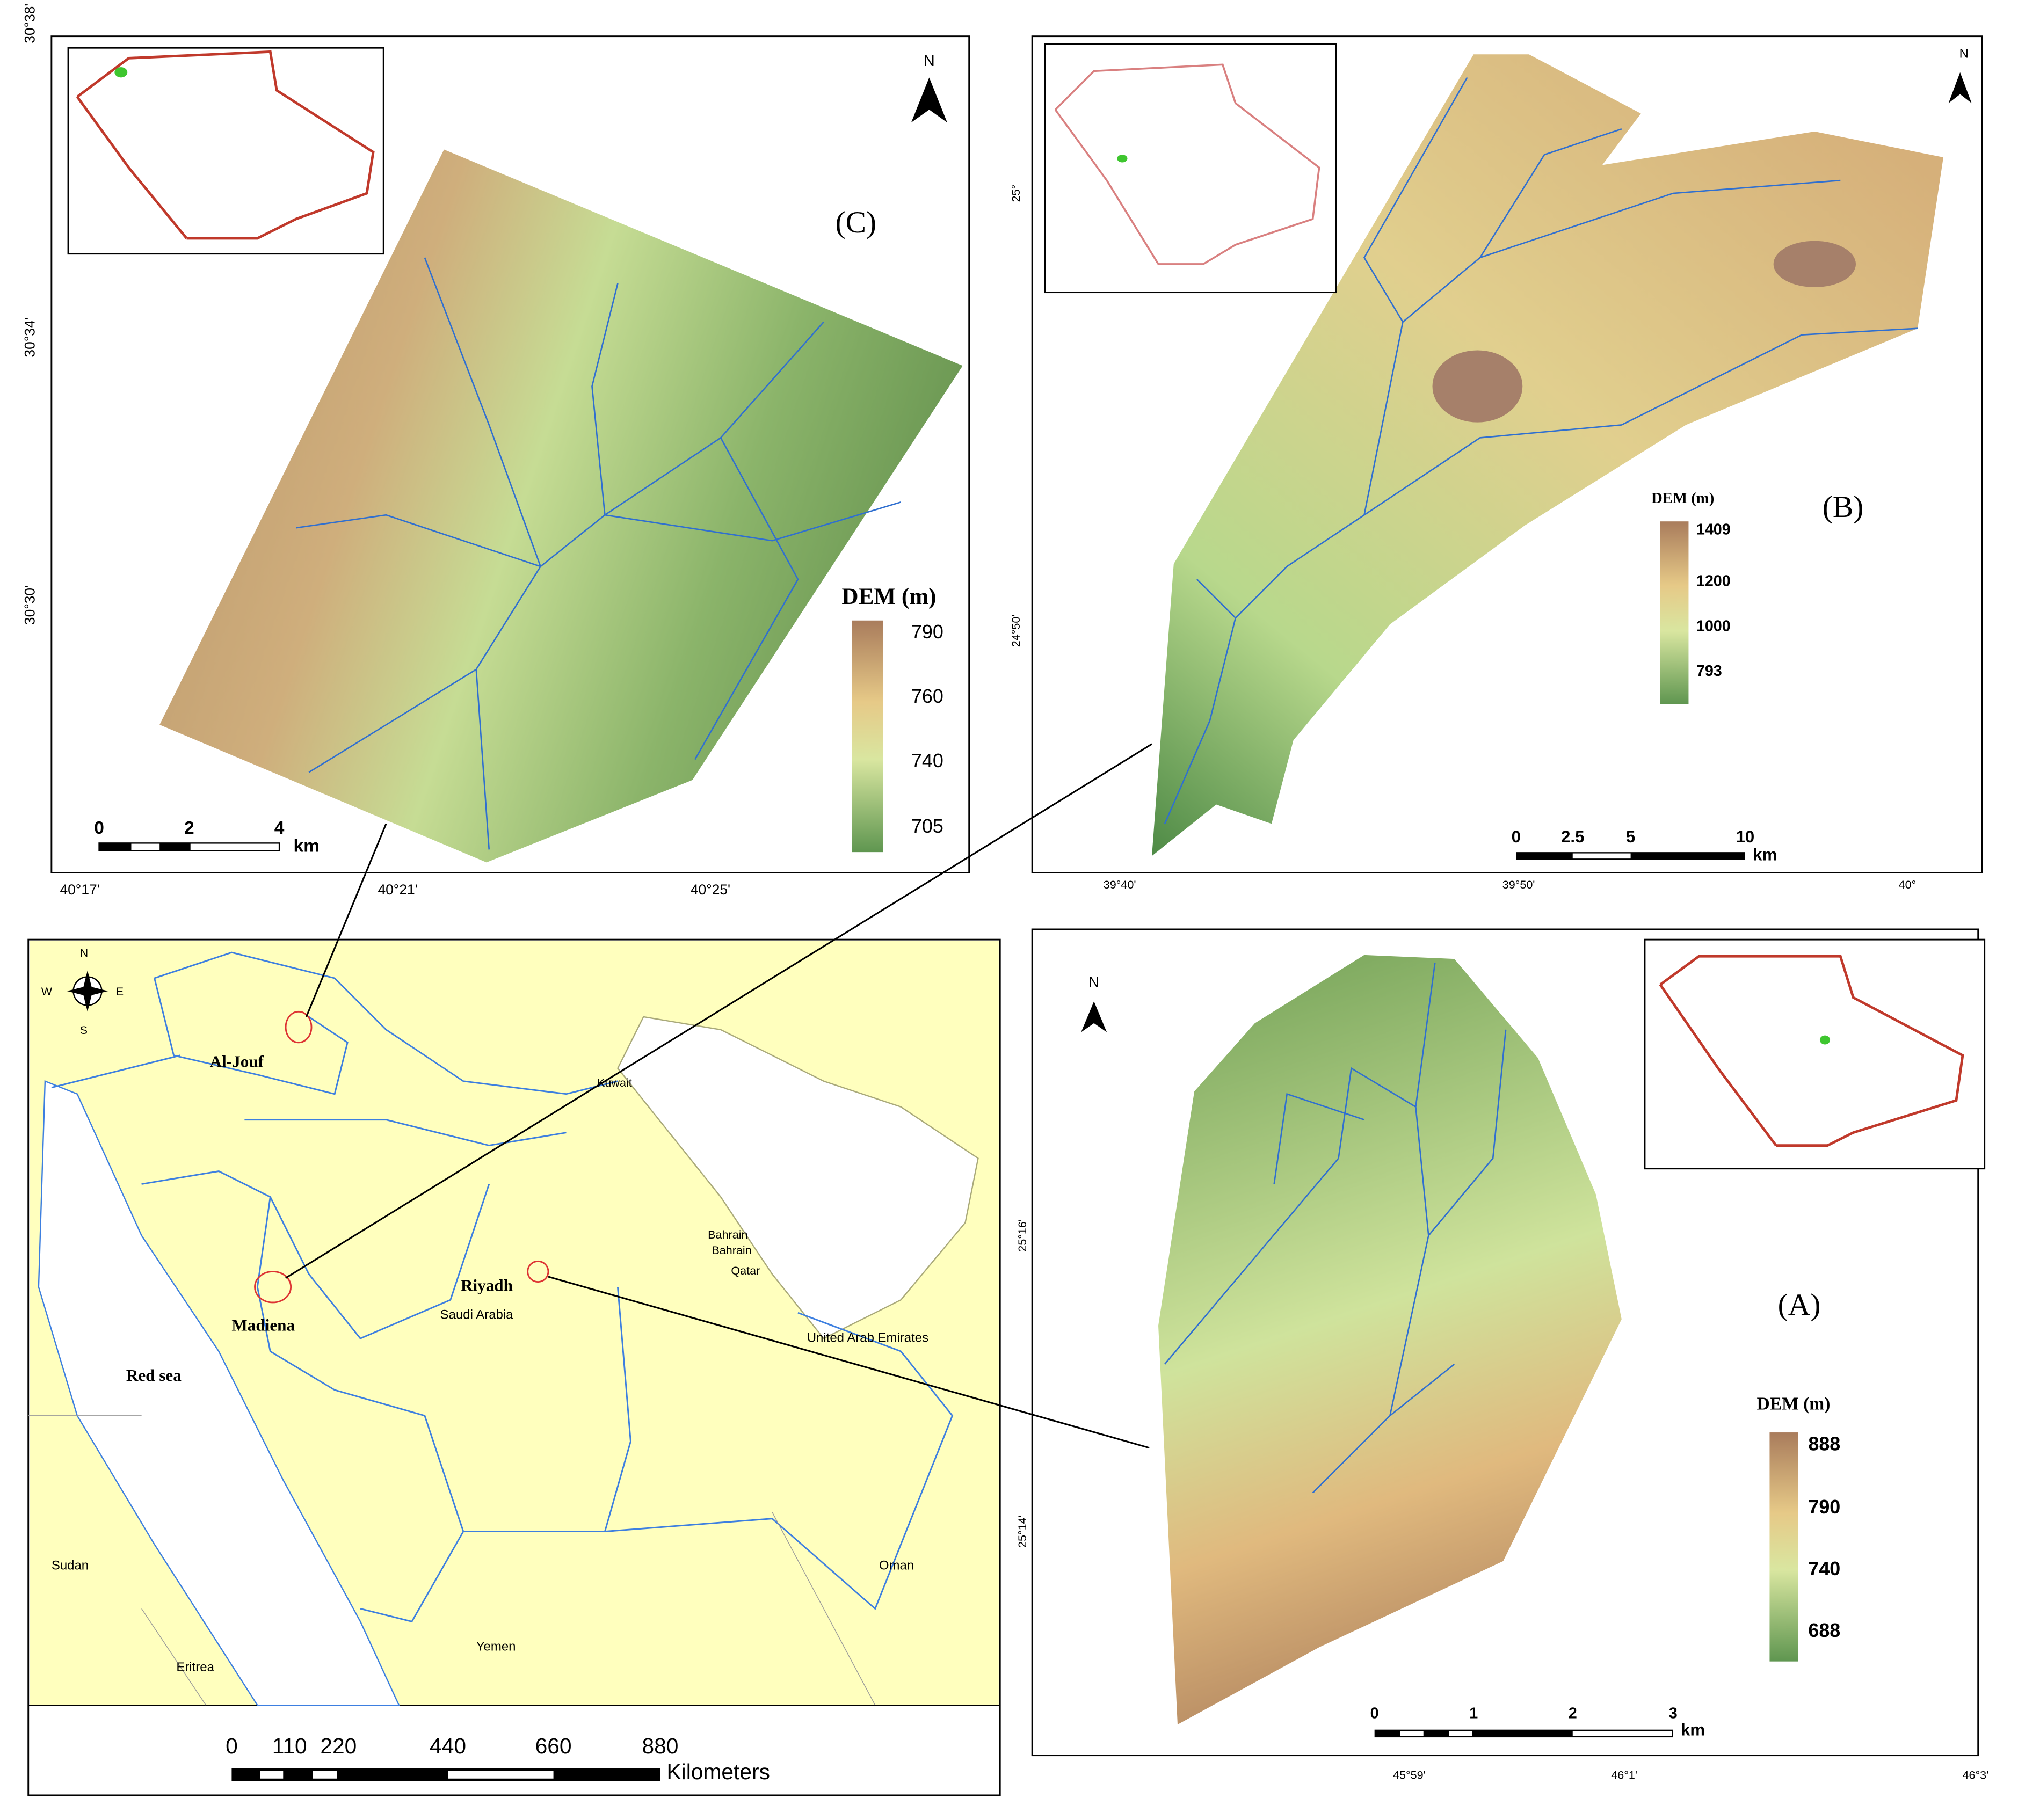  What do you see at coordinates (1709, 672) in the screenshot?
I see `legend-value: 793` at bounding box center [1709, 672].